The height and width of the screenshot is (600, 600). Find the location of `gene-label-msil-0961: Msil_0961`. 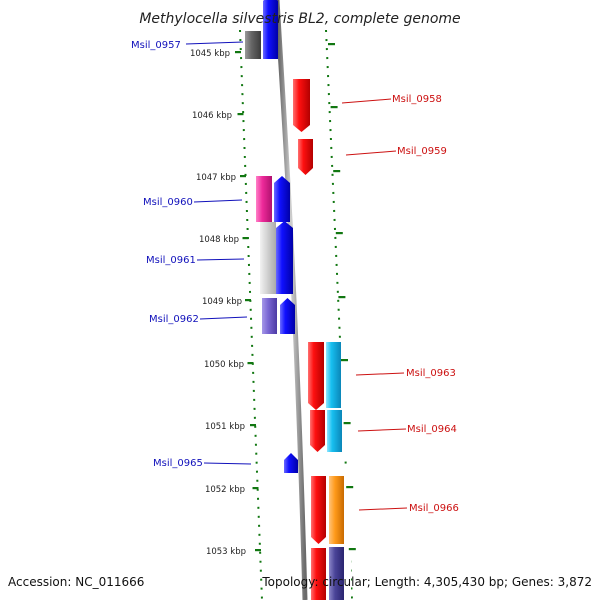

gene-label-msil-0961: Msil_0961 is located at coordinates (171, 260).